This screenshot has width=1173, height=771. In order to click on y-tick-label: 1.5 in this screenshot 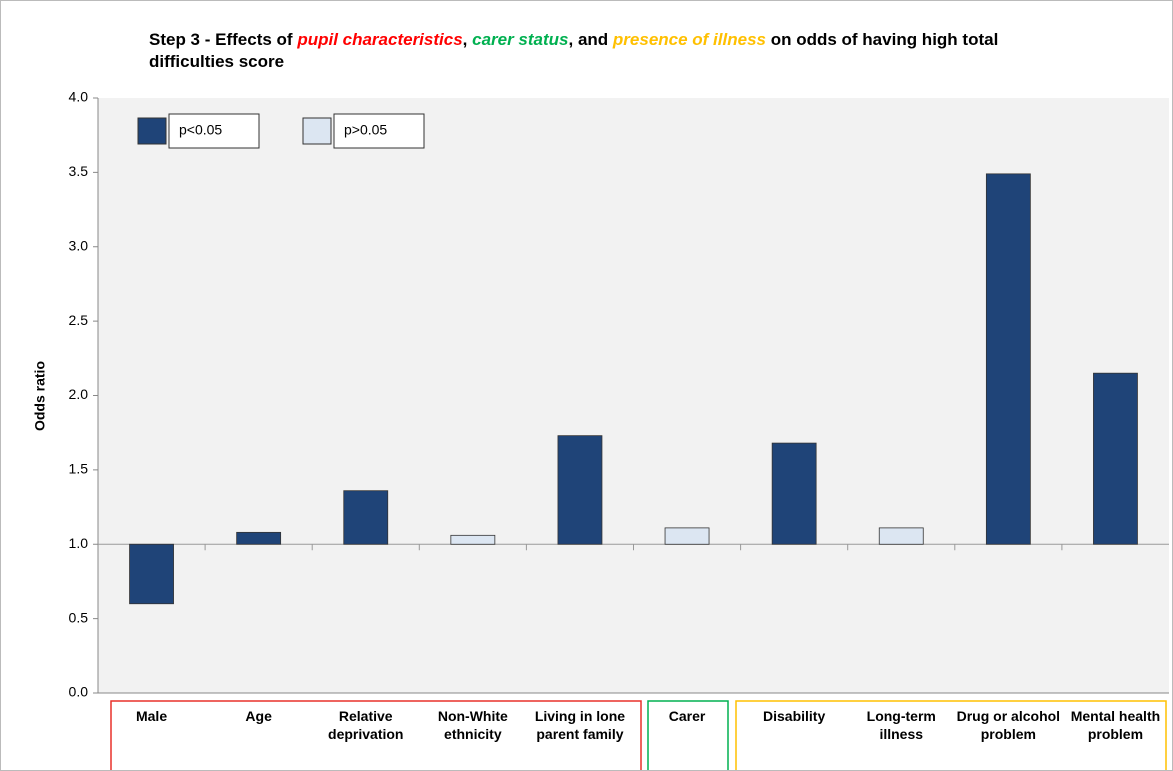, I will do `click(79, 469)`.